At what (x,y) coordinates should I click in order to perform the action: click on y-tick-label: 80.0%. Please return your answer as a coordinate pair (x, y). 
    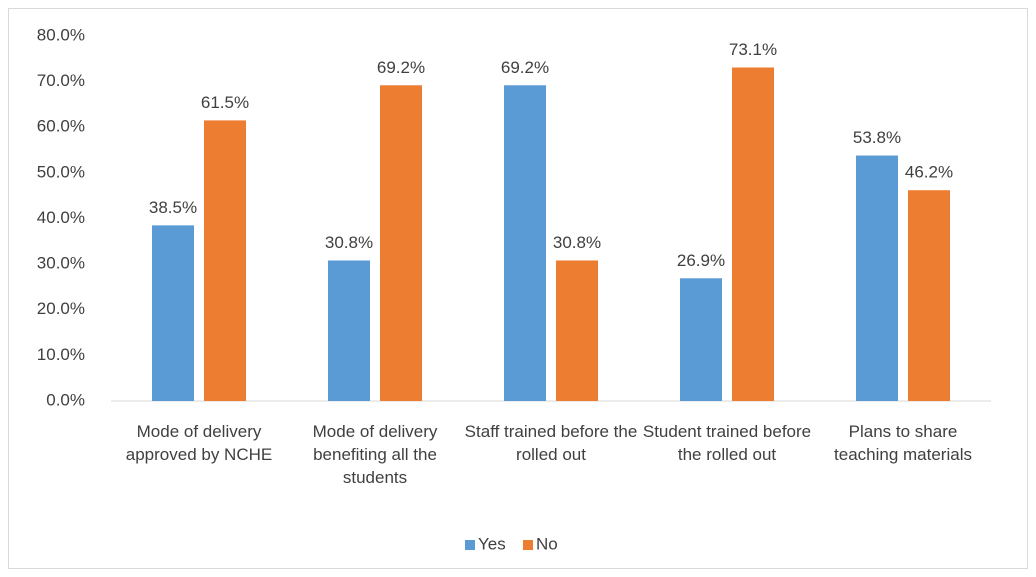
    Looking at the image, I should click on (61, 34).